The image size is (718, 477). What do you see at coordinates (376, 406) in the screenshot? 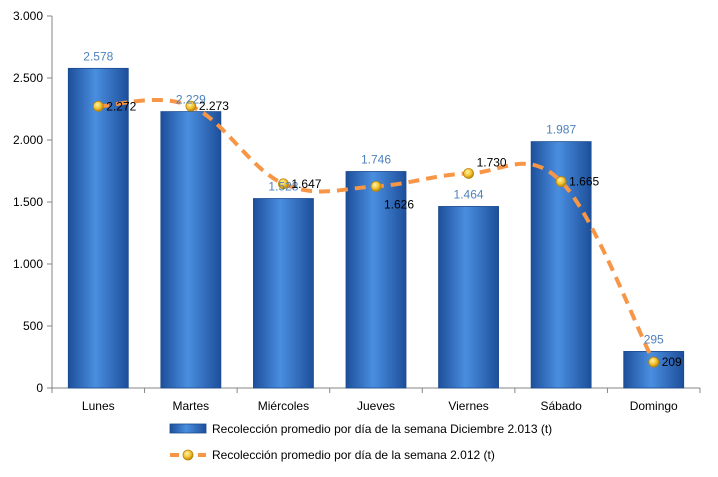
I see `x-tick-label: Jueves` at bounding box center [376, 406].